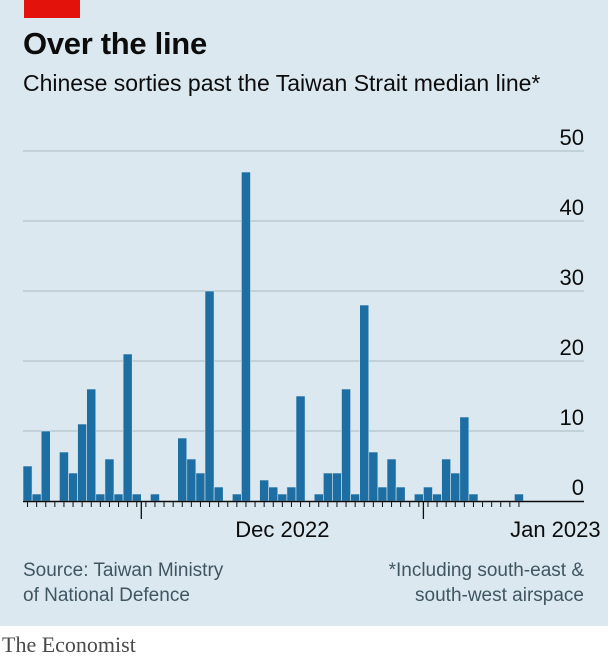 The height and width of the screenshot is (662, 608). Describe the element at coordinates (555, 529) in the screenshot. I see `x-tick-label: Jan 2023` at that location.